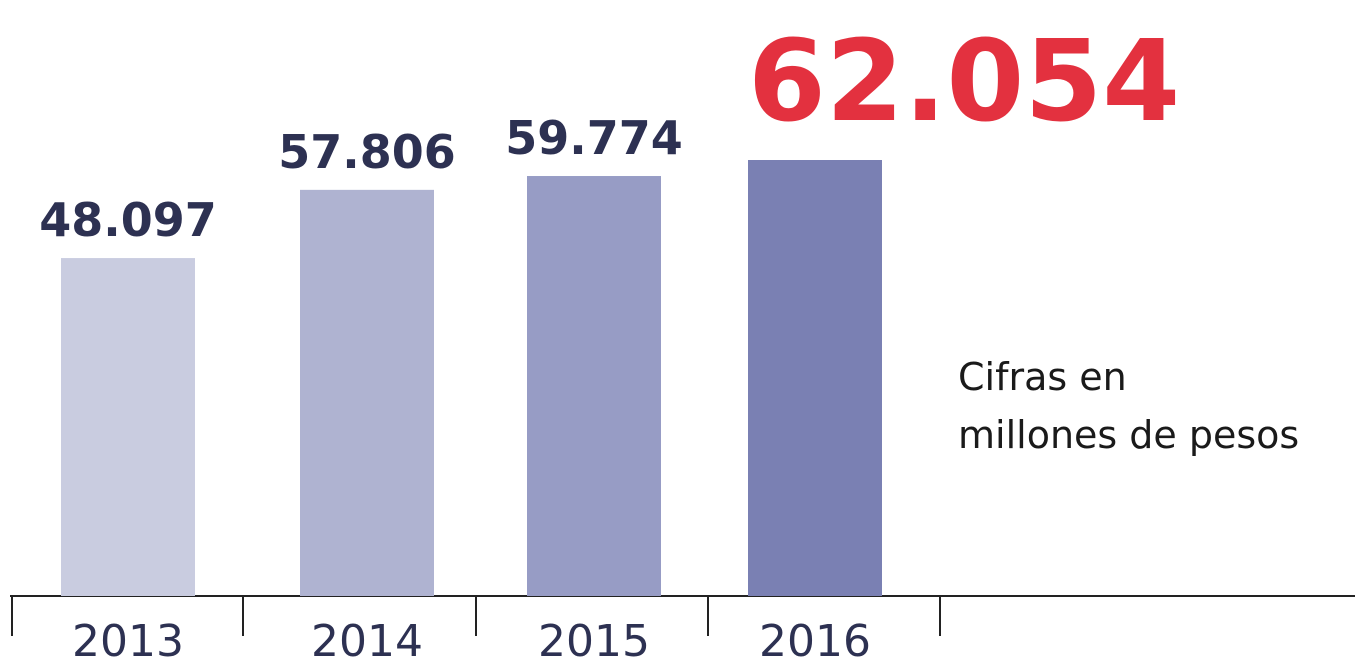 Image resolution: width=1355 pixels, height=661 pixels. I want to click on note: Cifras en, so click(1042, 377).